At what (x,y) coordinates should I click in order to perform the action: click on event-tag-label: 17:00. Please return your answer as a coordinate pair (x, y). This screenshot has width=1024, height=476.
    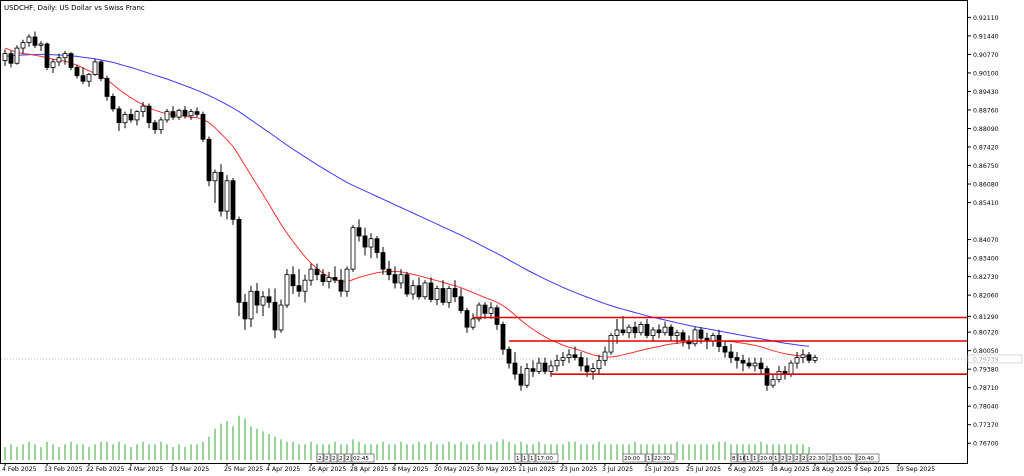
    Looking at the image, I should click on (545, 459).